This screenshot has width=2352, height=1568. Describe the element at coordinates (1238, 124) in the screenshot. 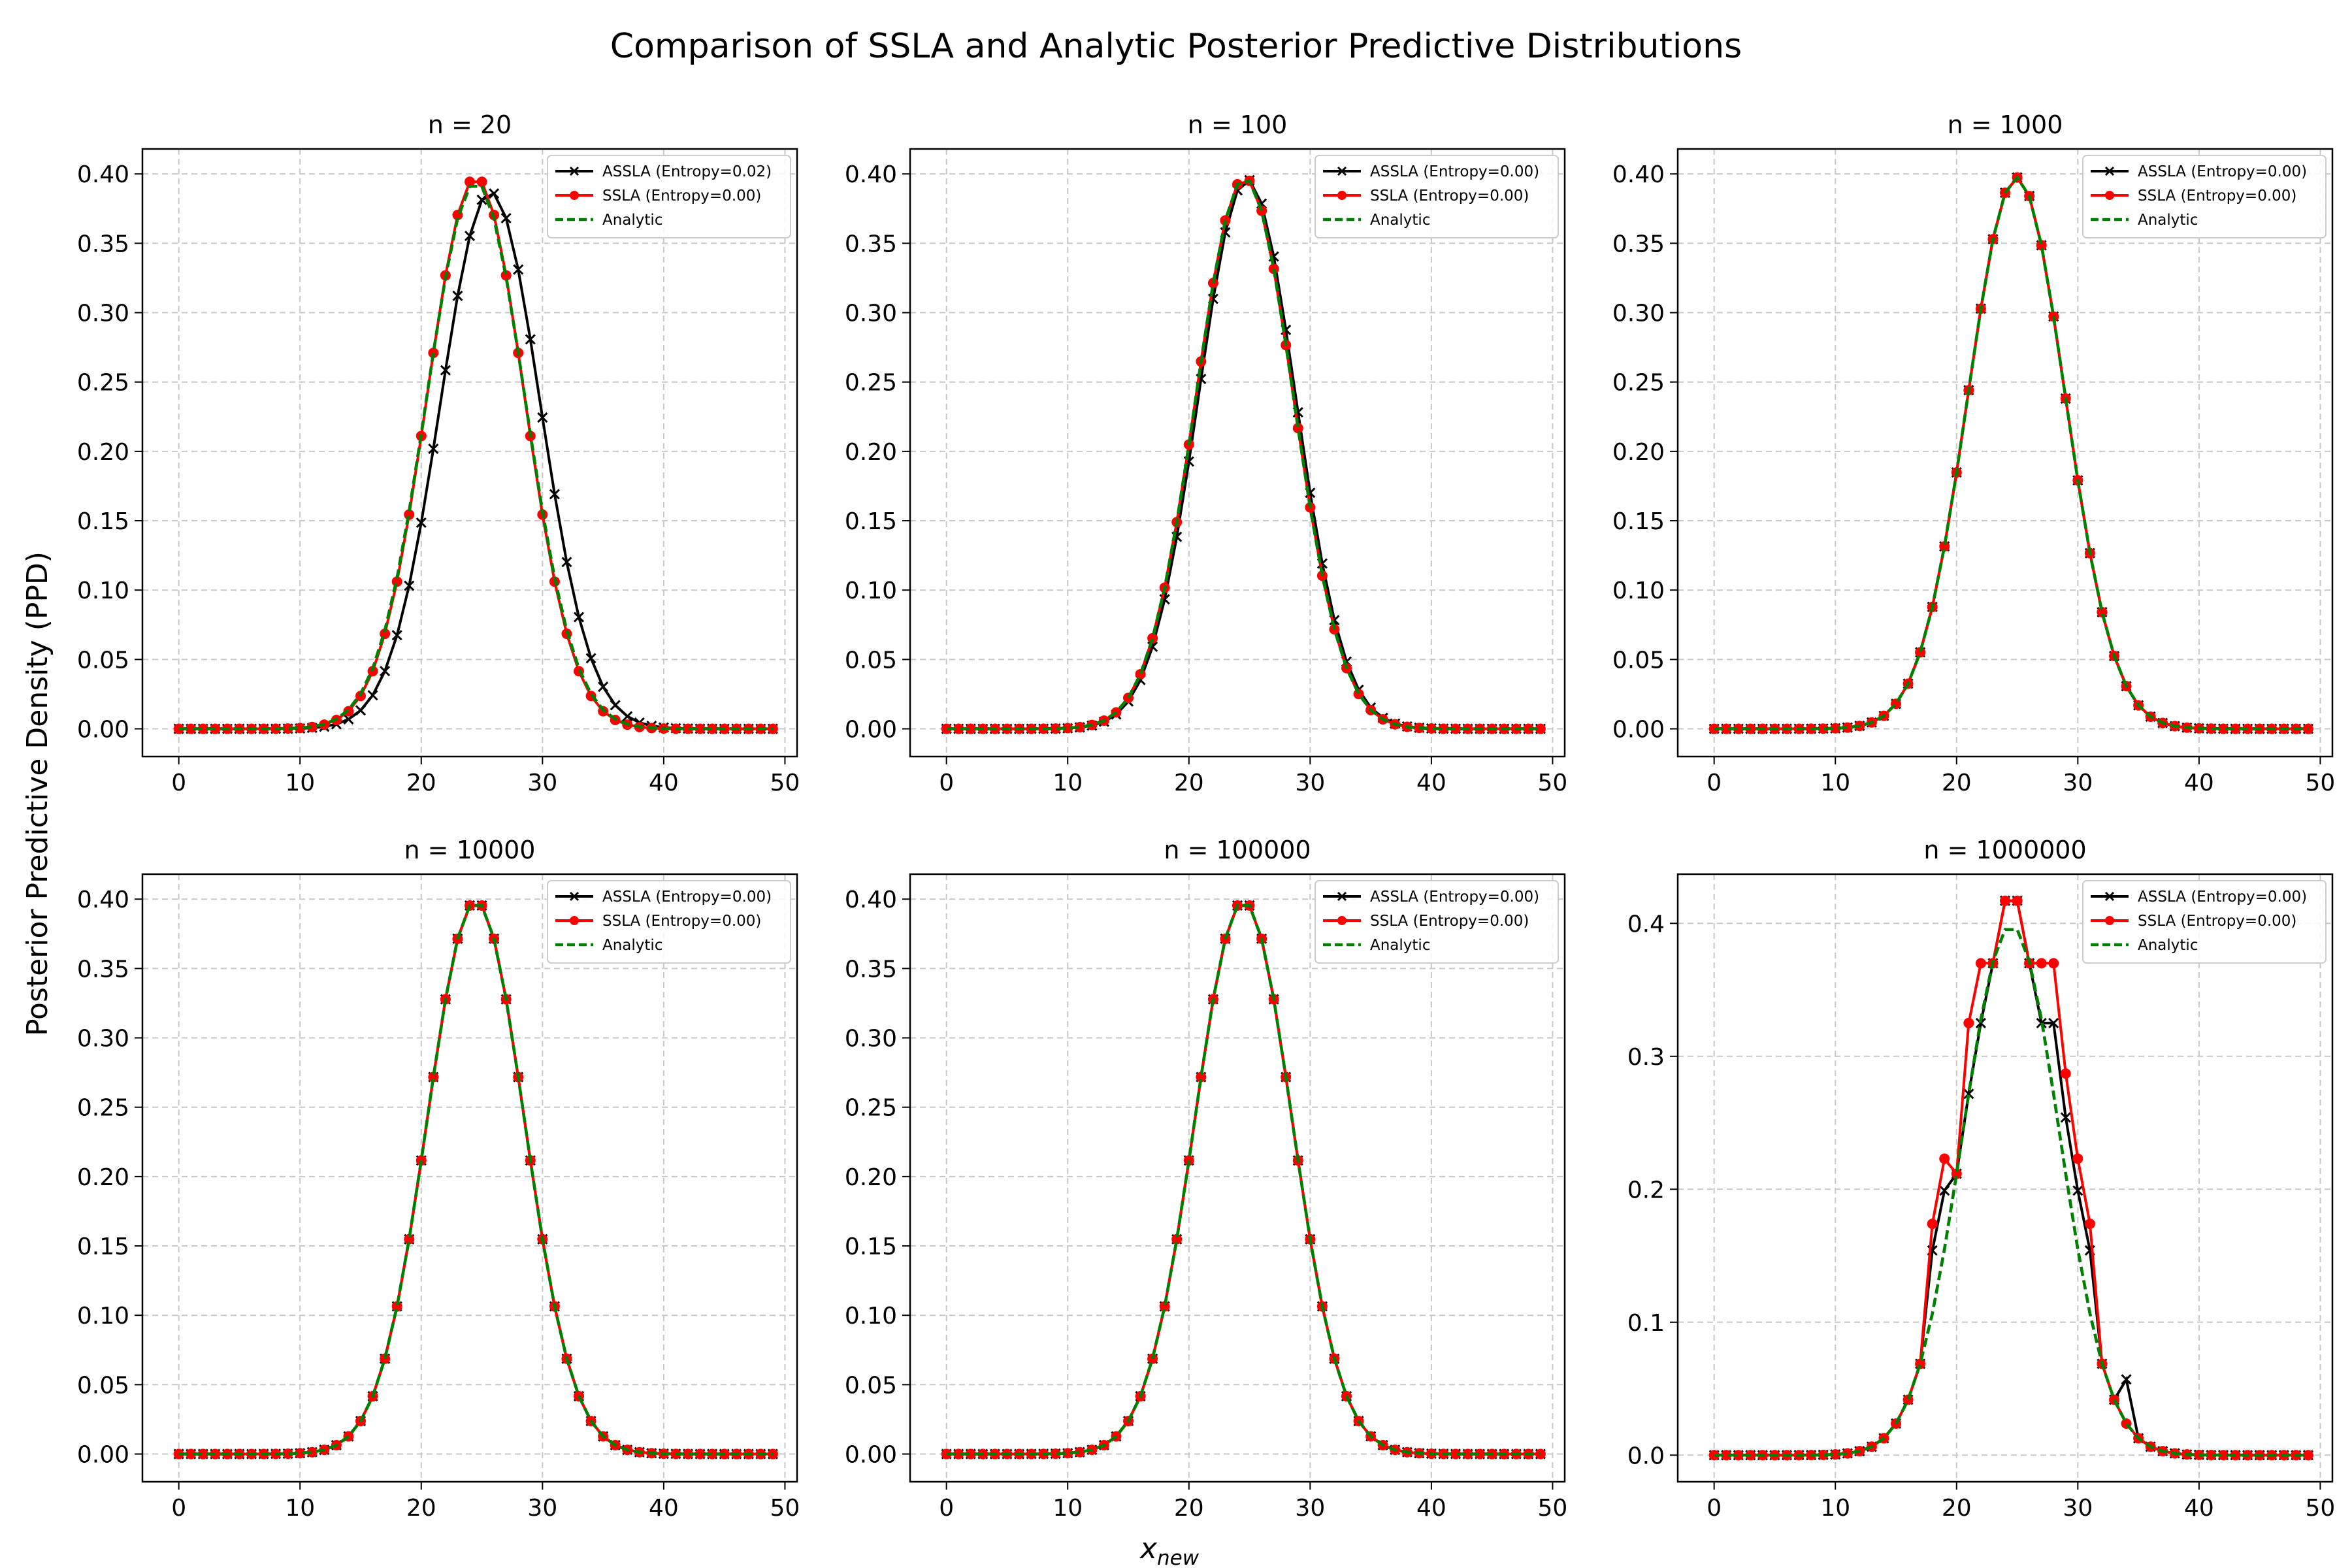

I see `subplot-title: n = 100` at that location.